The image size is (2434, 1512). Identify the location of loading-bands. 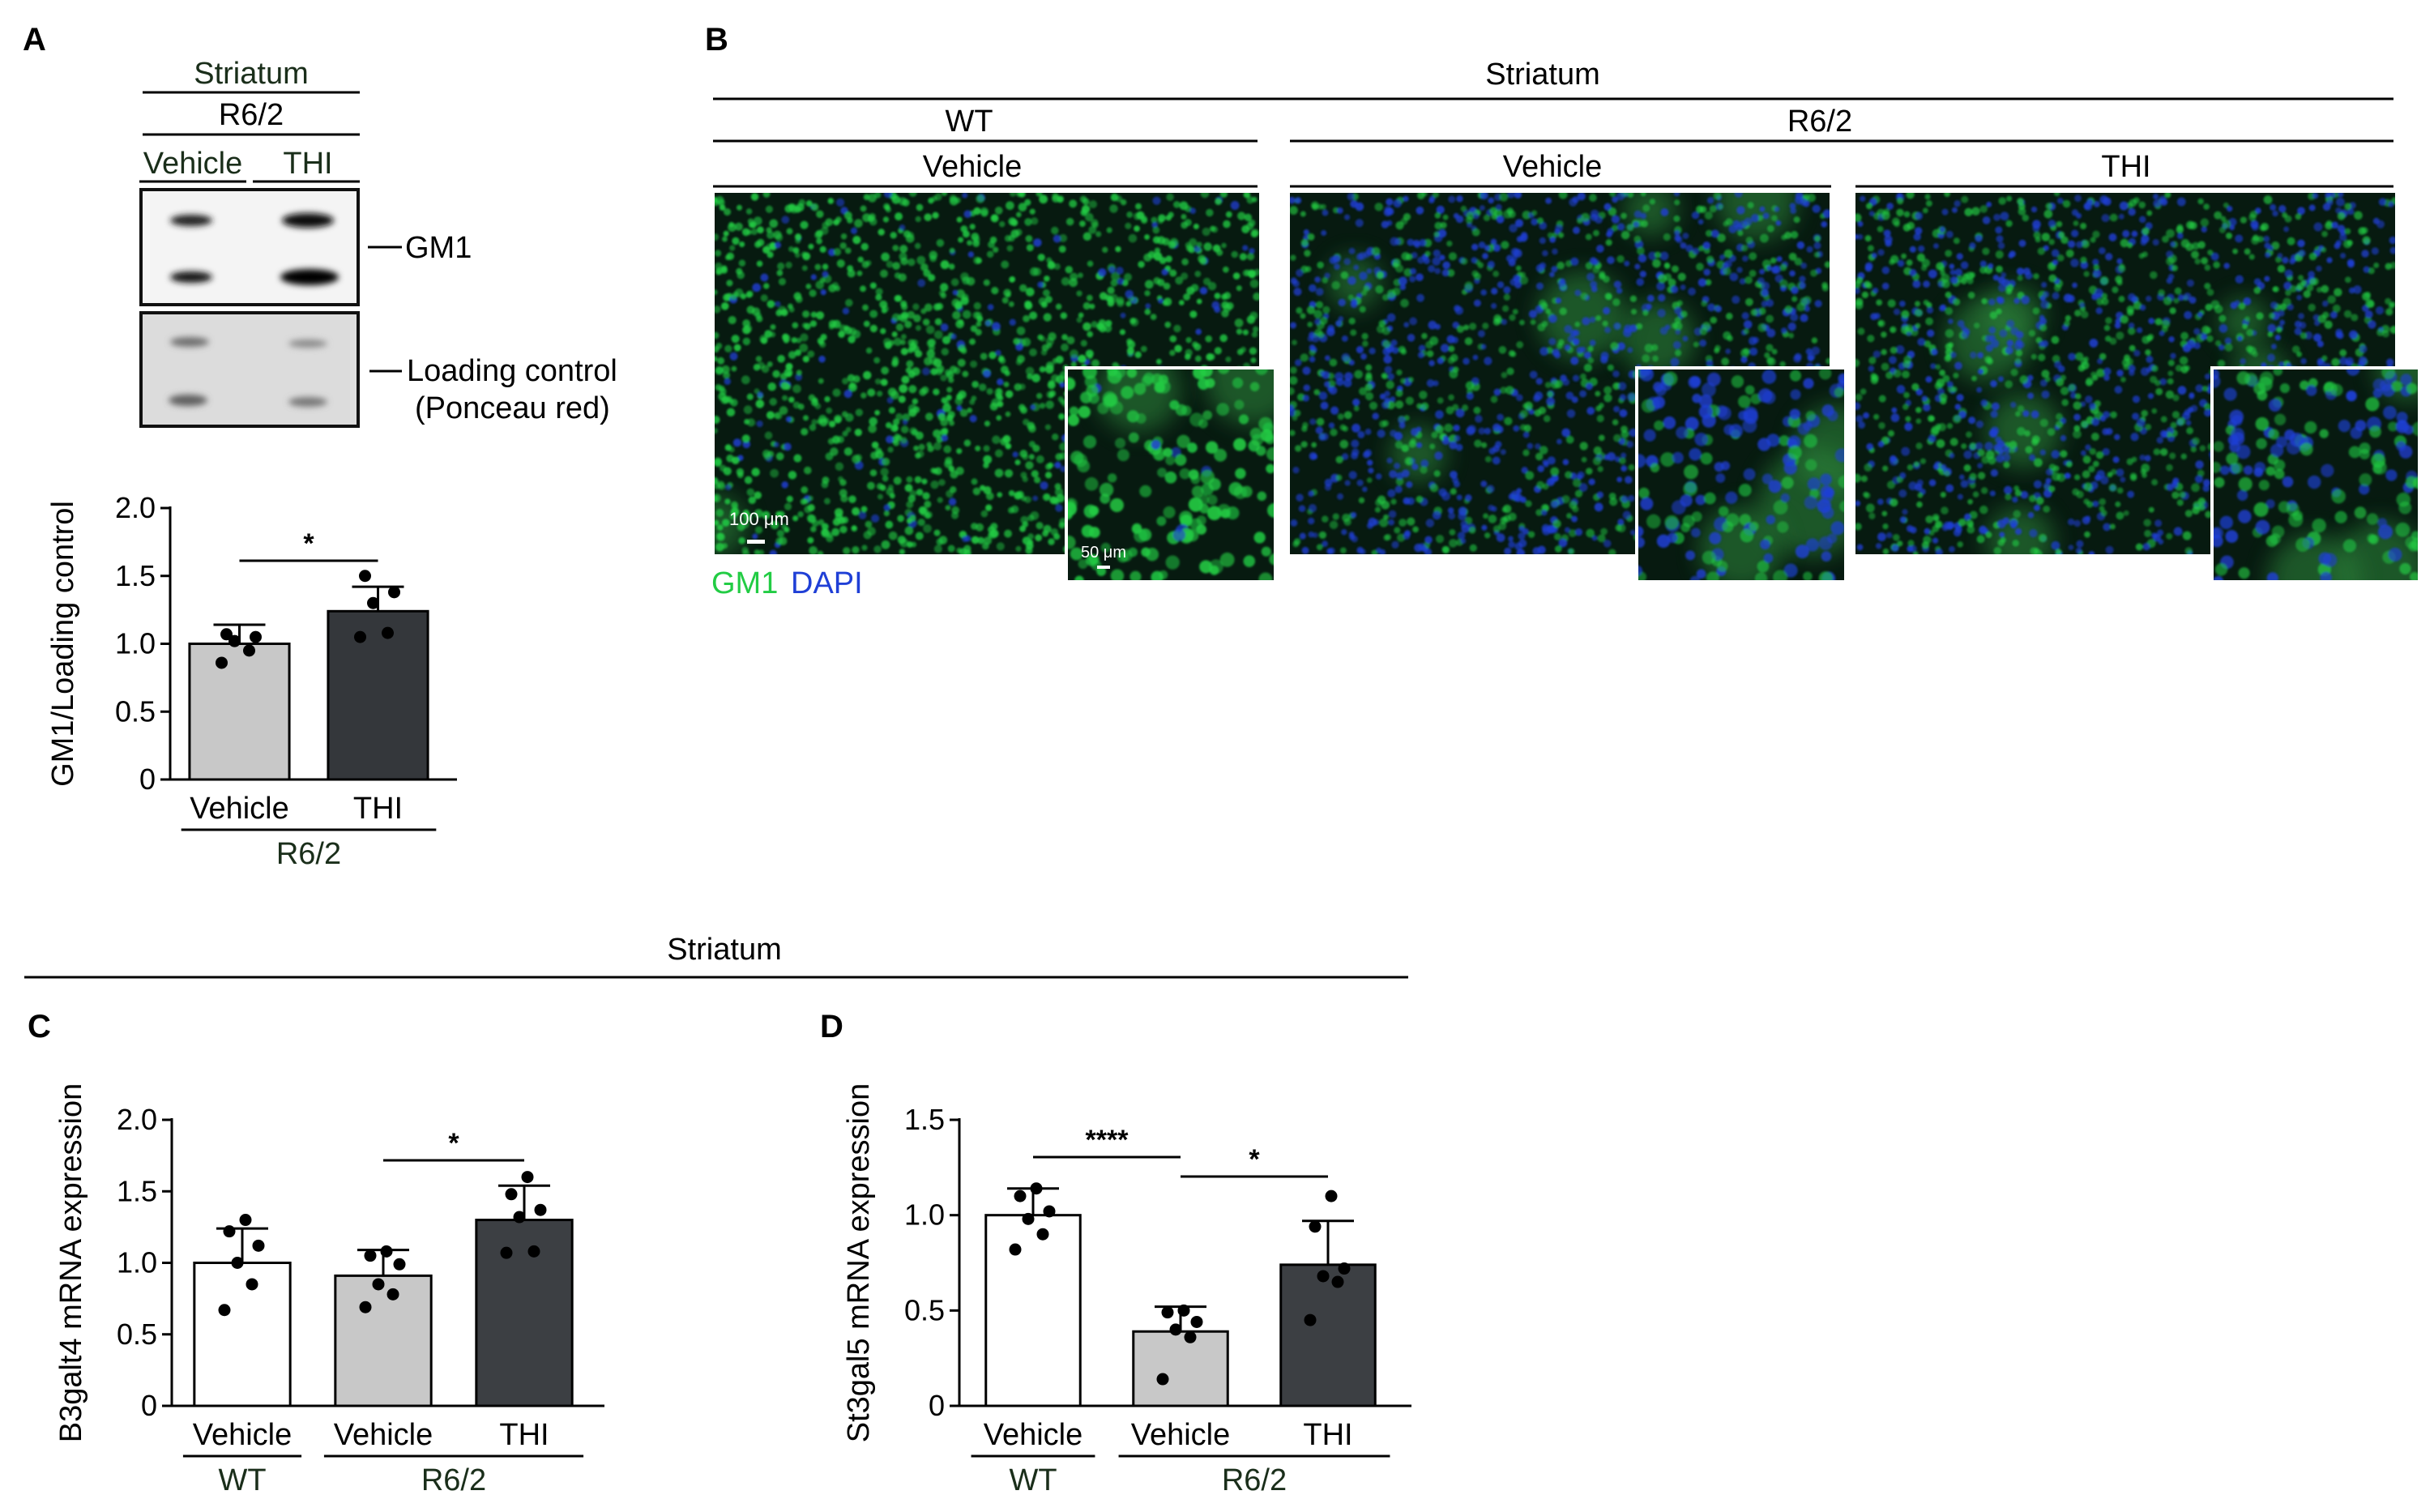
(248, 372).